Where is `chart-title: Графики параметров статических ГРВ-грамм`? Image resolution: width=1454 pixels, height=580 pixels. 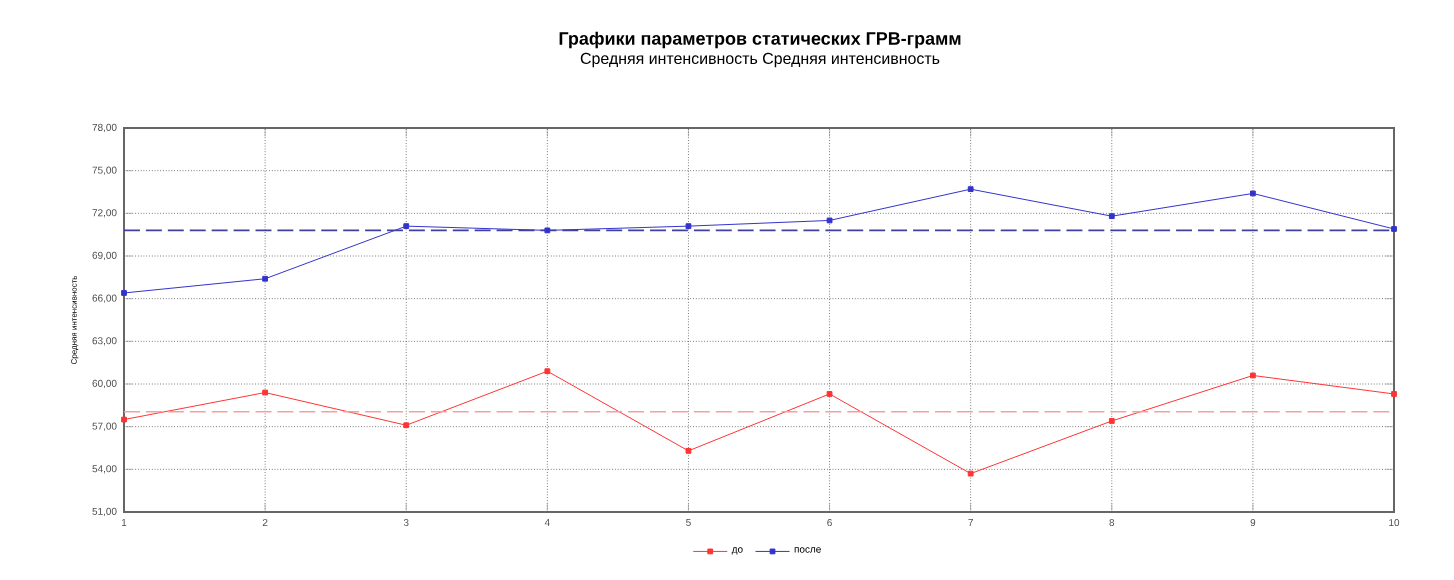
chart-title: Графики параметров статических ГРВ-грамм is located at coordinates (760, 40).